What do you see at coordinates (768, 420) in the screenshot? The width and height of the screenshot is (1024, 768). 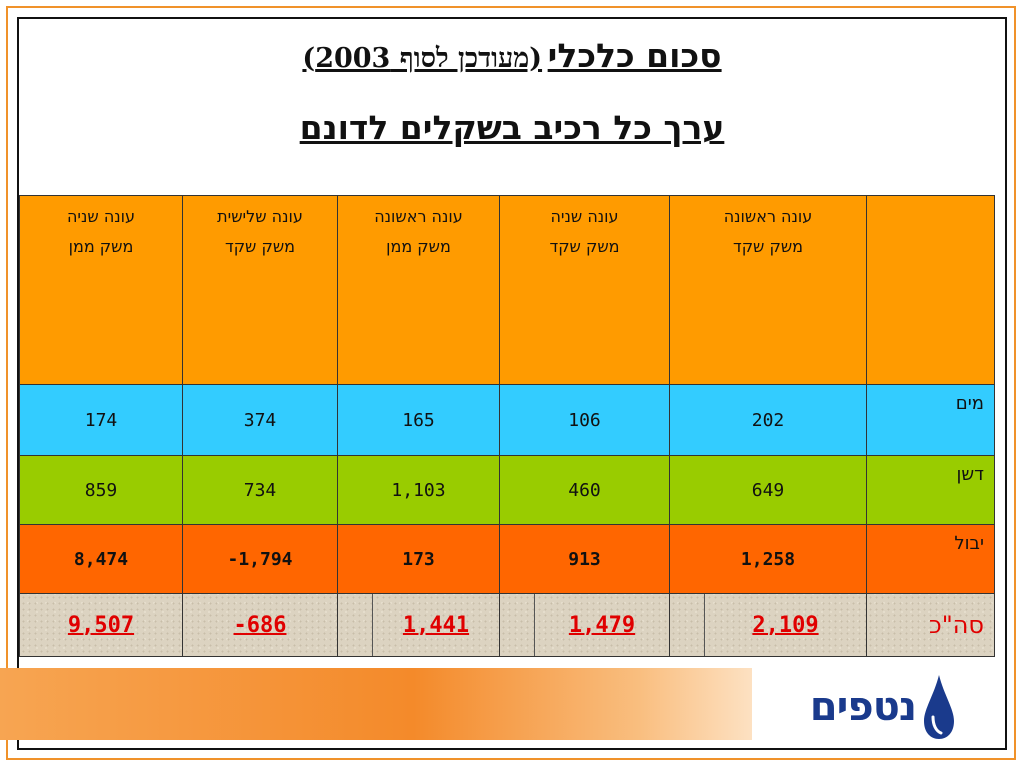 I see `table-cell: 202` at bounding box center [768, 420].